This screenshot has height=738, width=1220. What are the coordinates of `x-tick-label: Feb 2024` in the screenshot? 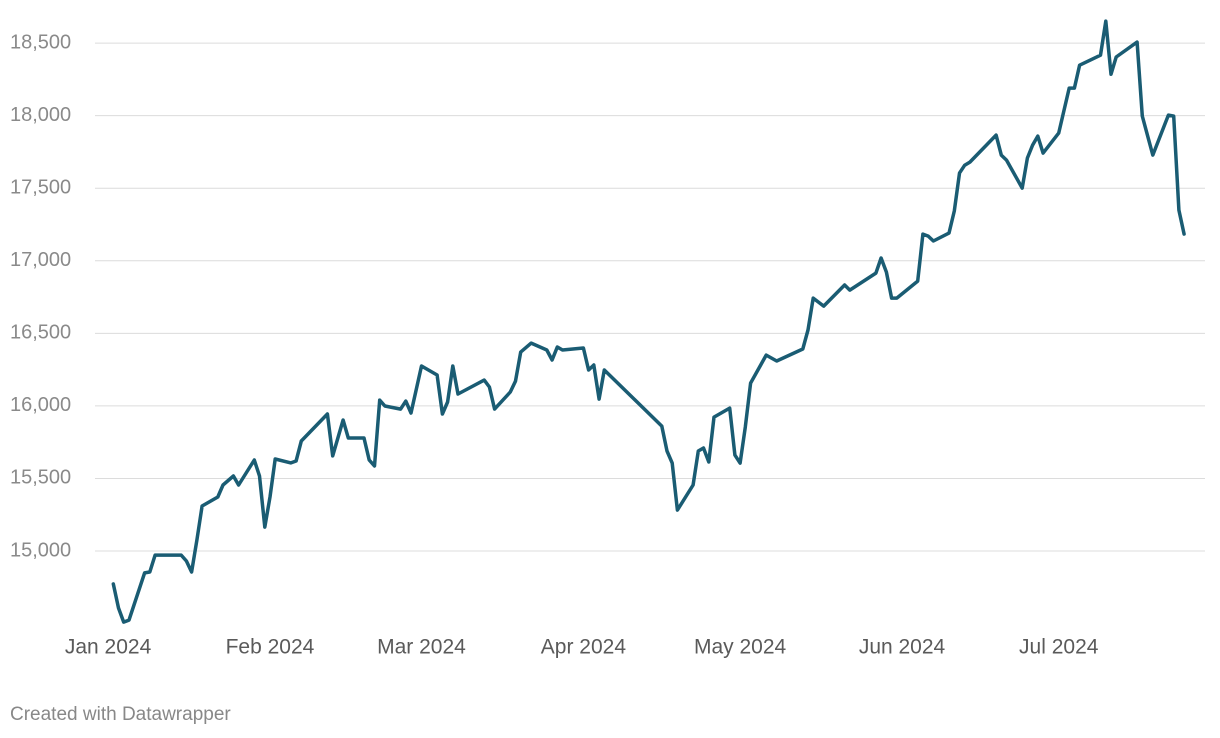 It's located at (270, 647).